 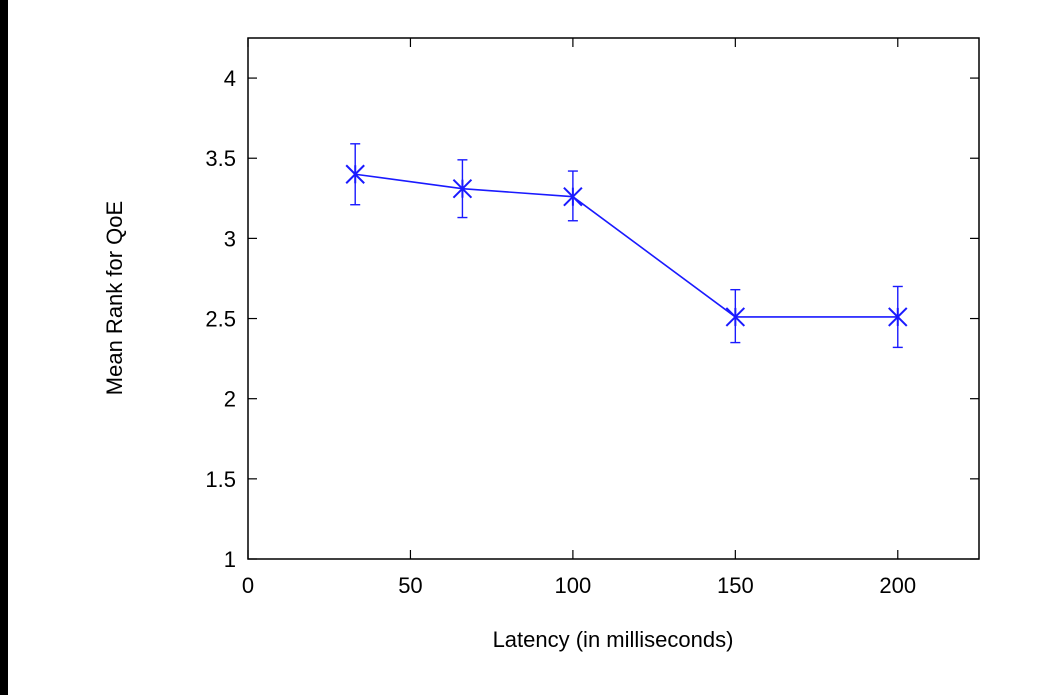 I want to click on y-tick-label: 3.5, so click(x=220, y=158).